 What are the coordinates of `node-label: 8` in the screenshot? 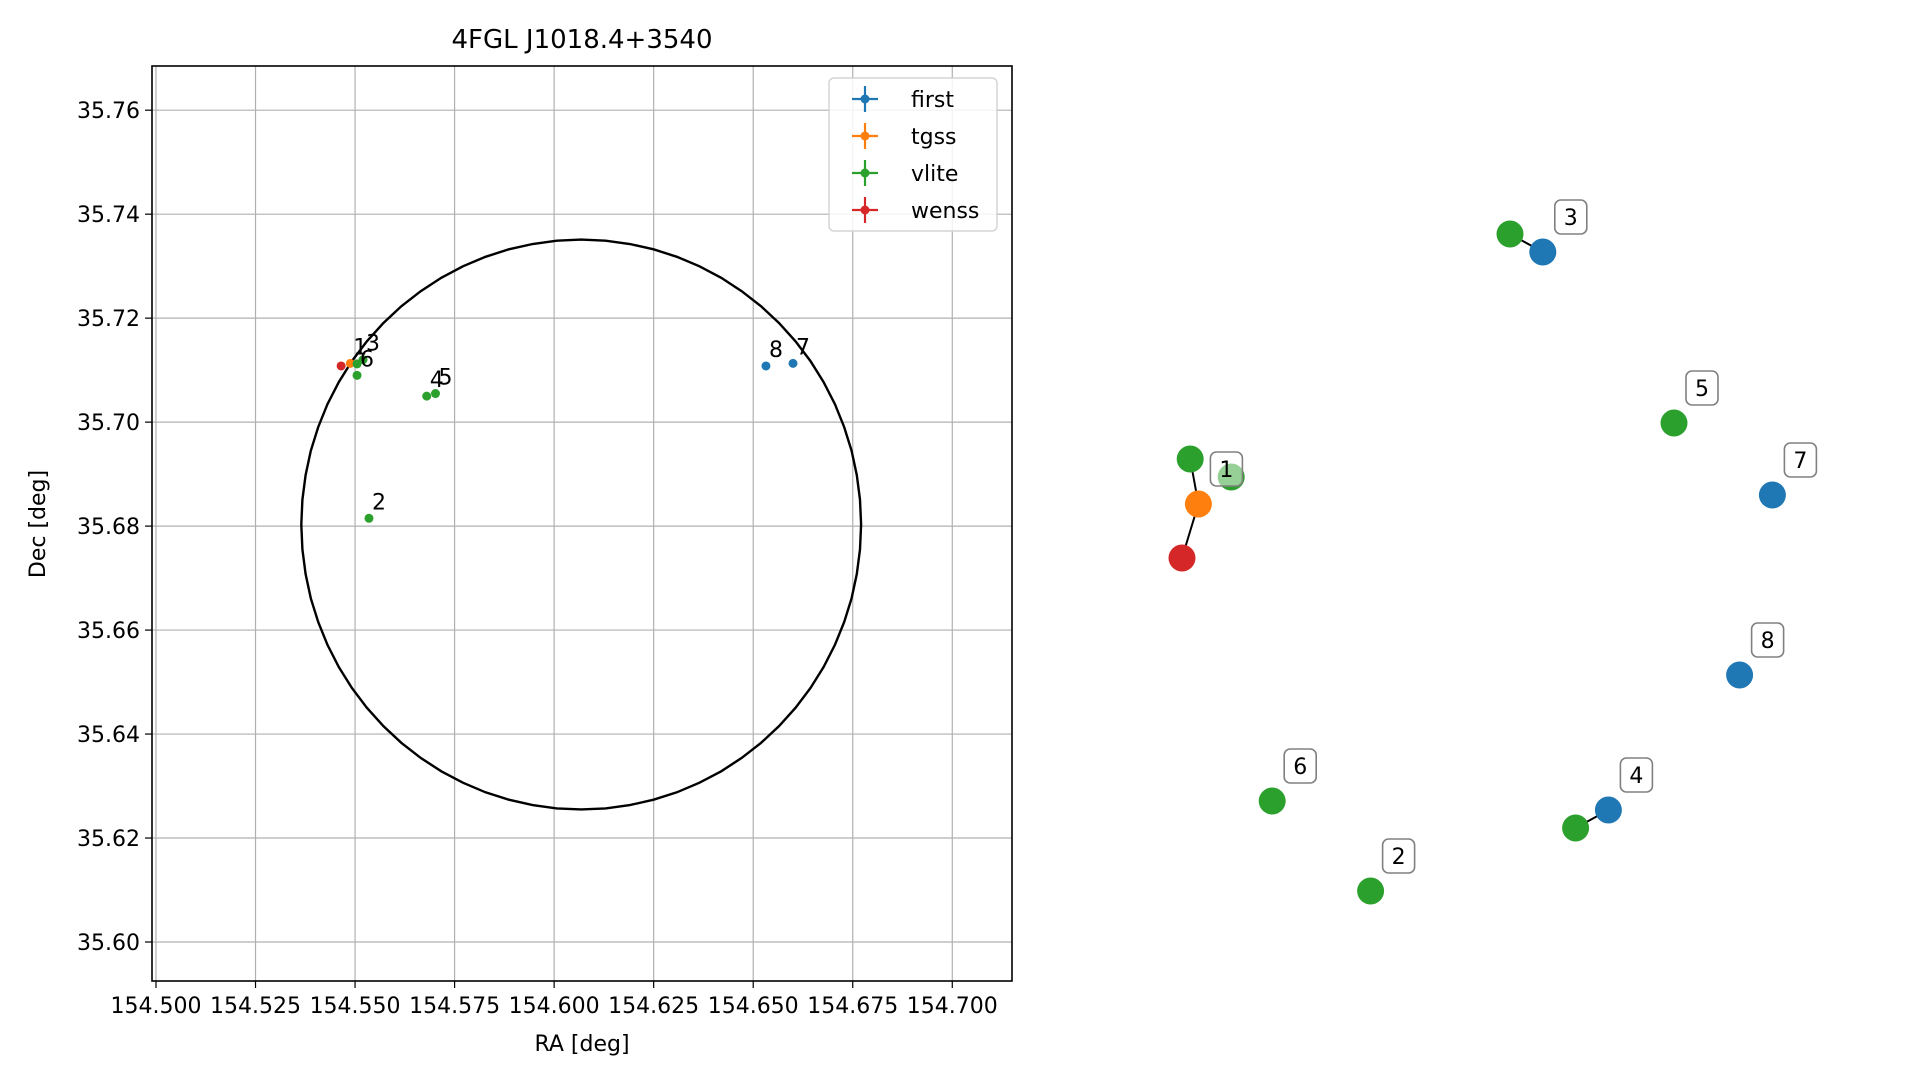 It's located at (1768, 641).